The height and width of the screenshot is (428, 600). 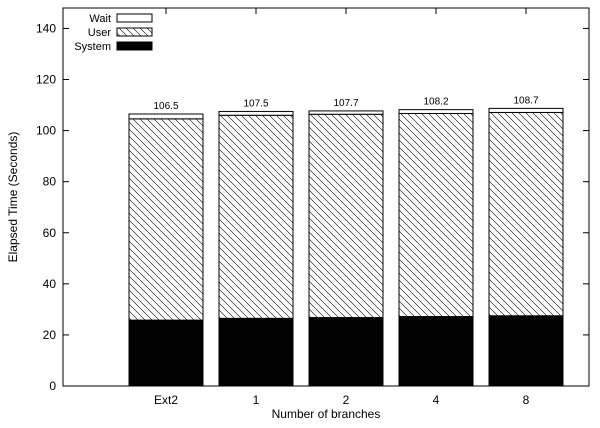 I want to click on total-labels: 106.5 107.5 107.7 108.2 108.7, so click(x=345, y=103).